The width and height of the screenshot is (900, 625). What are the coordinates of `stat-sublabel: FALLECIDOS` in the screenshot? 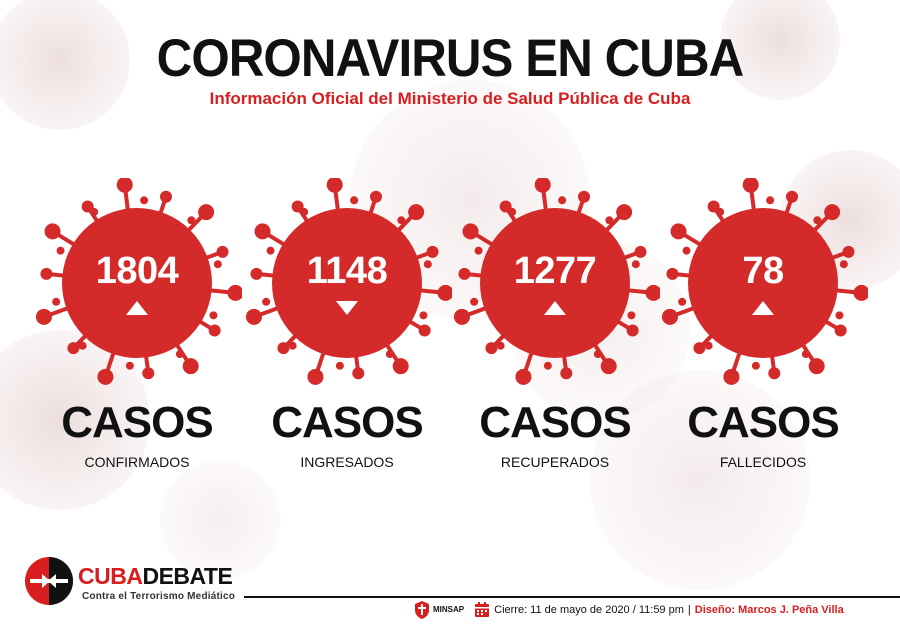 It's located at (763, 462).